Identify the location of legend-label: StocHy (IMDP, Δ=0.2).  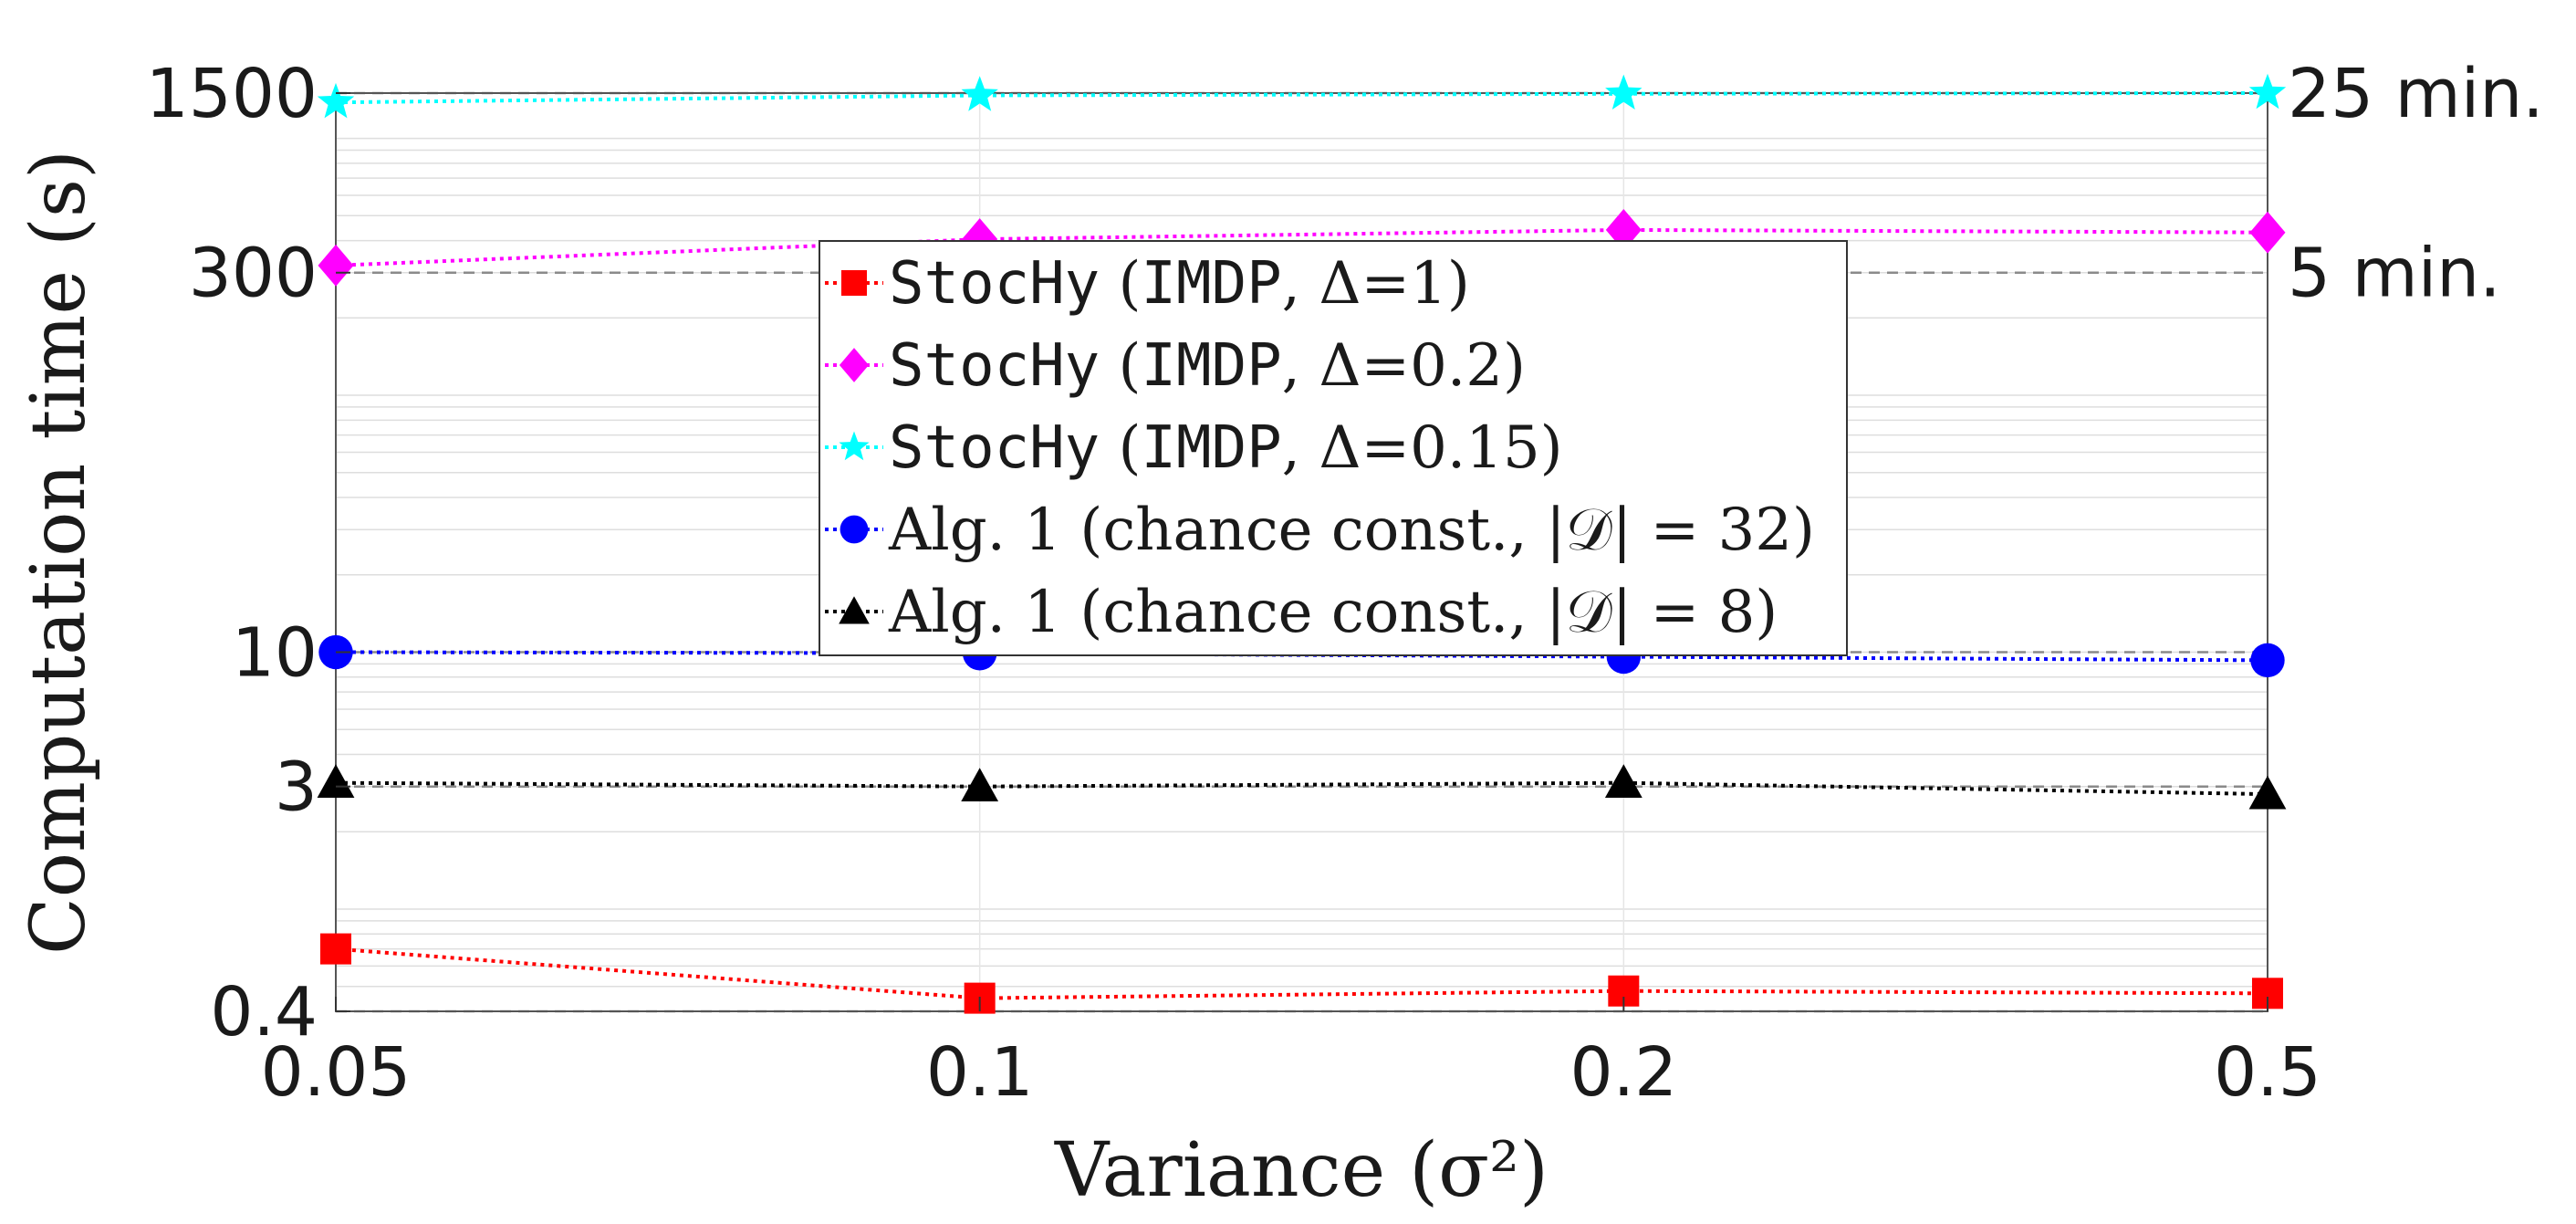
(1207, 366).